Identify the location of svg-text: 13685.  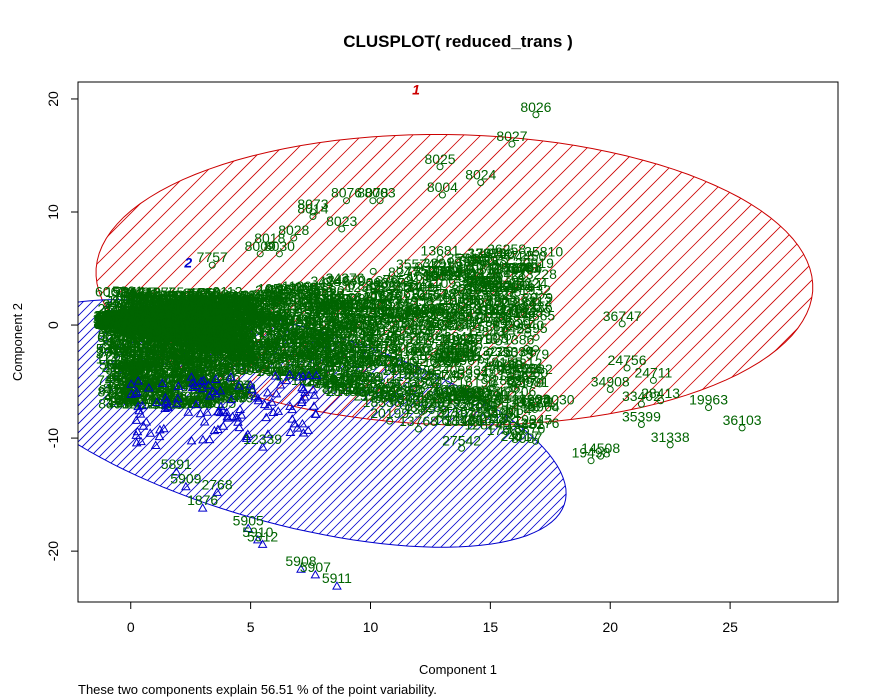
(322, 332).